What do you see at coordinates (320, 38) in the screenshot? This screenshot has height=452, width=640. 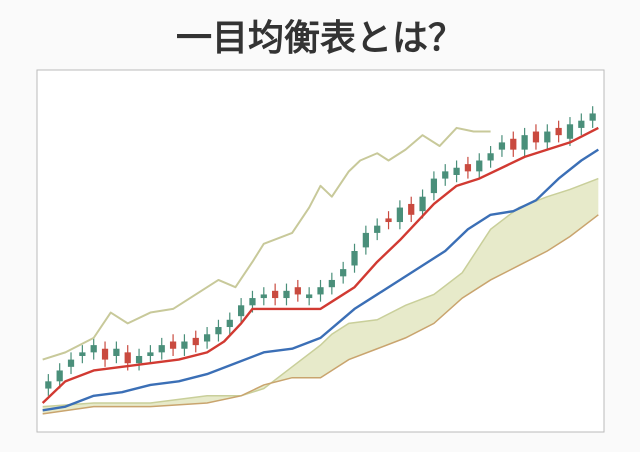 I see `chart-title: 一目均衡表とは？` at bounding box center [320, 38].